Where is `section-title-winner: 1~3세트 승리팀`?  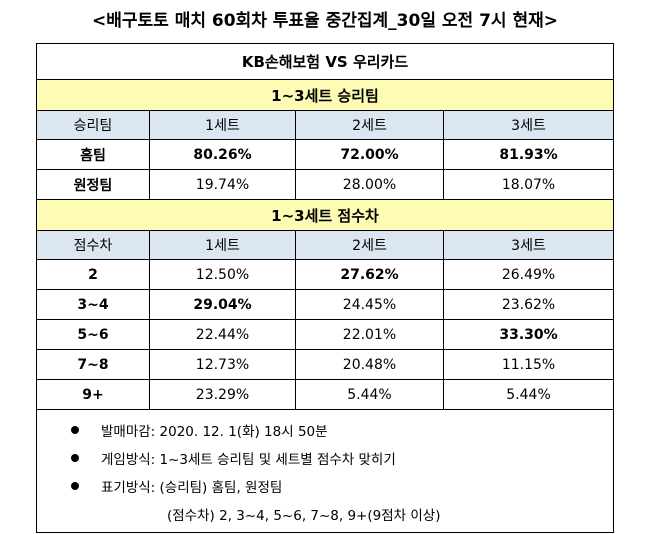 section-title-winner: 1~3세트 승리팀 is located at coordinates (325, 95).